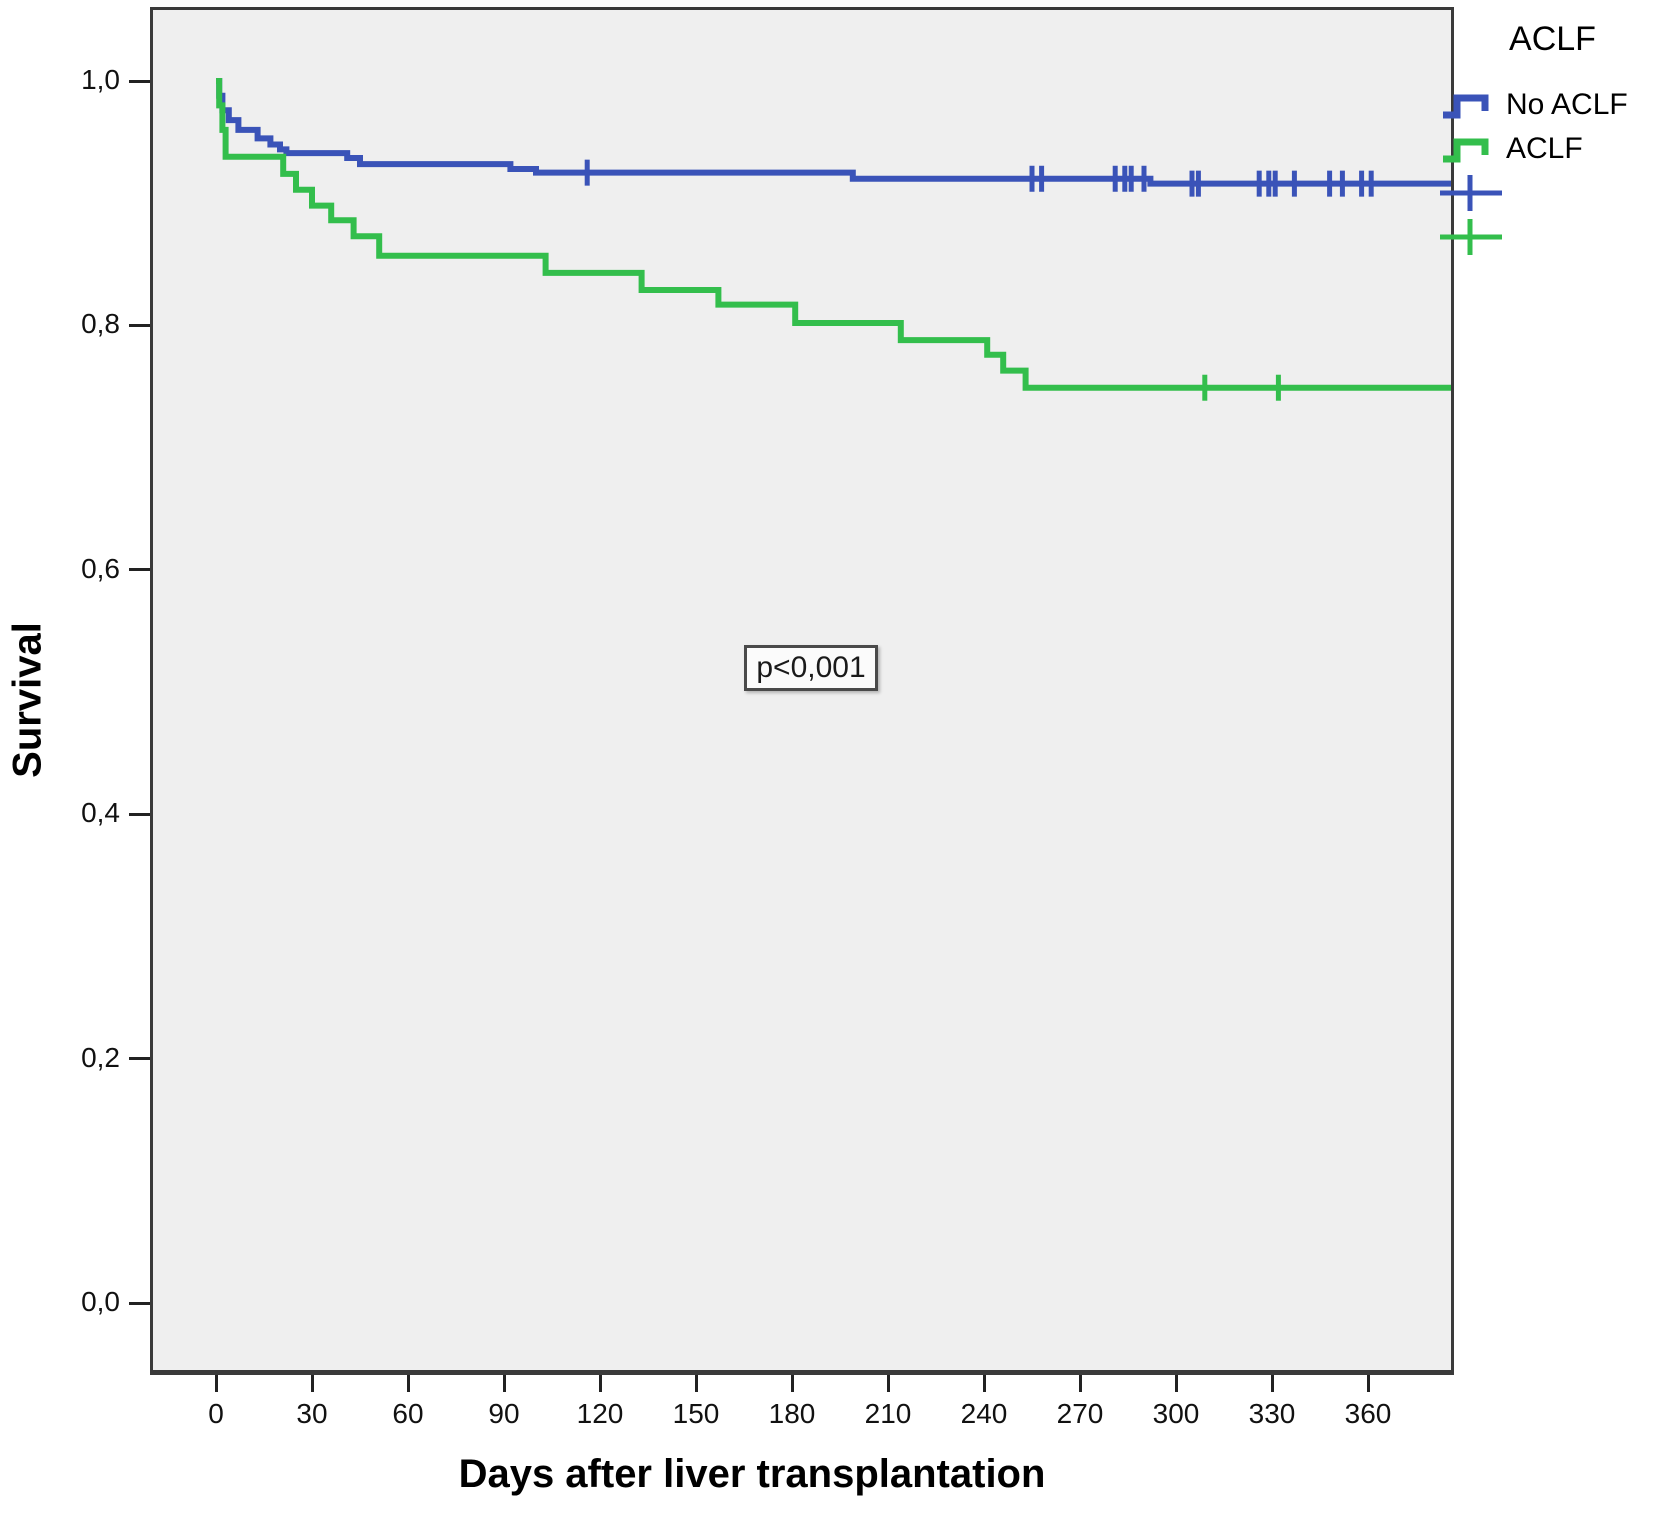  I want to click on legend-item-no-aclf-censored, so click(1553, 193).